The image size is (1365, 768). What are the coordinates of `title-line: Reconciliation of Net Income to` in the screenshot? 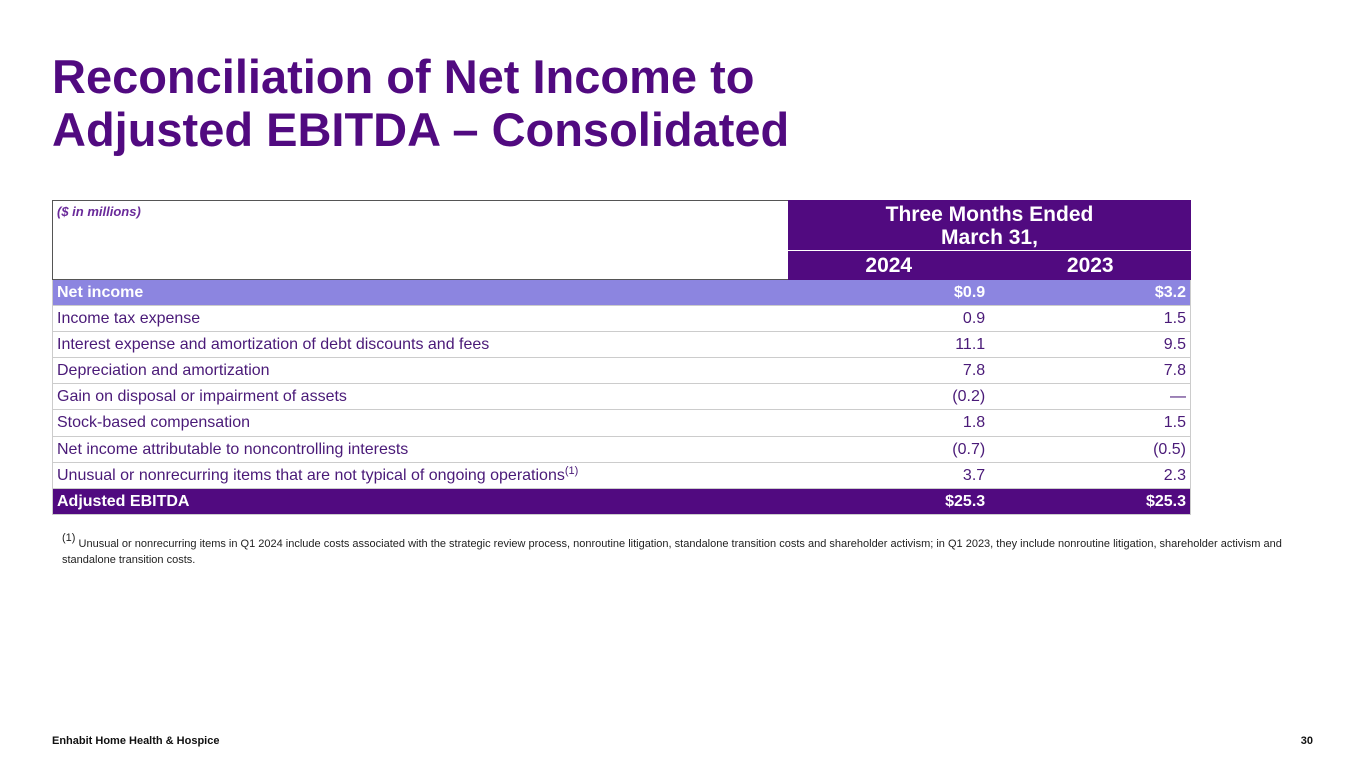 It's located at (403, 76).